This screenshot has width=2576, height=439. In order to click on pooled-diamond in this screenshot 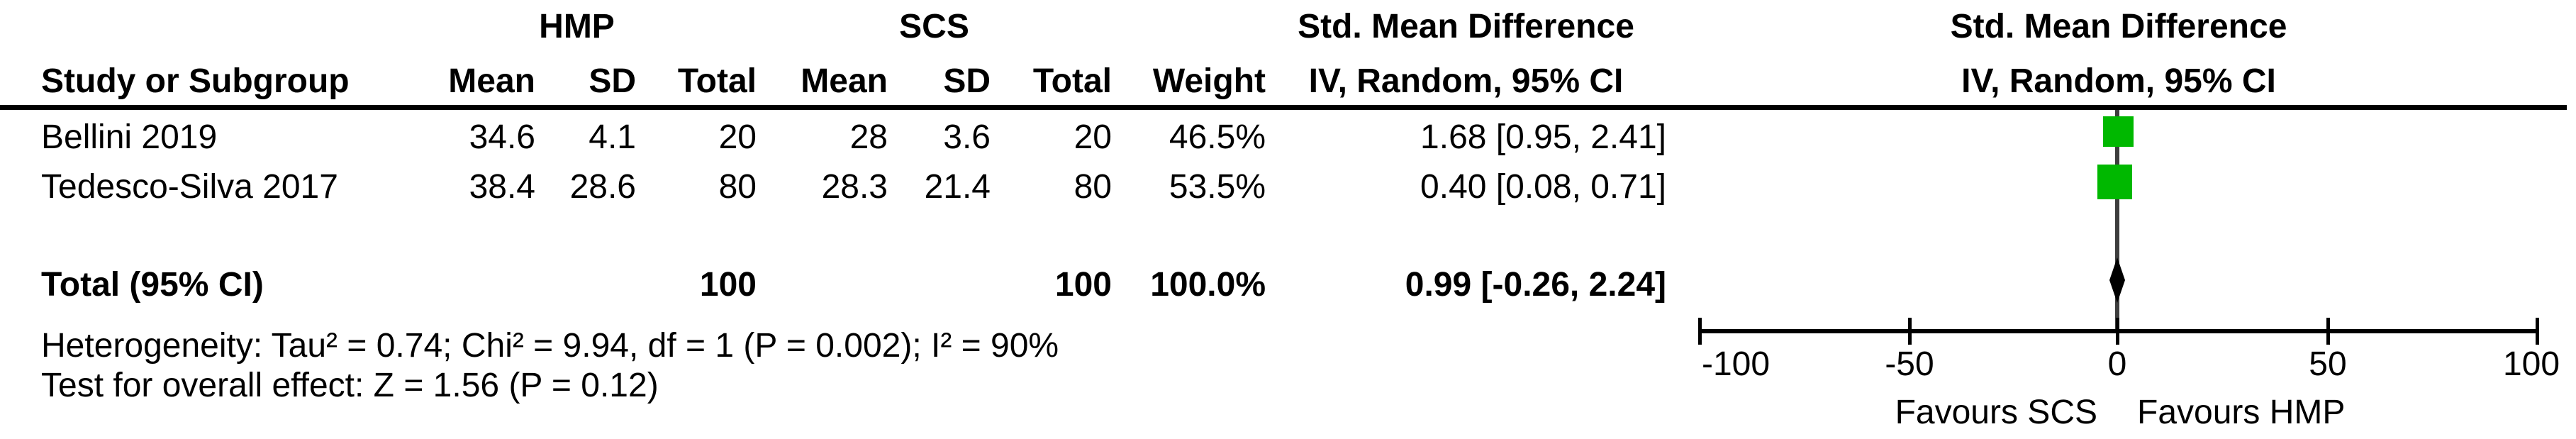, I will do `click(2117, 280)`.